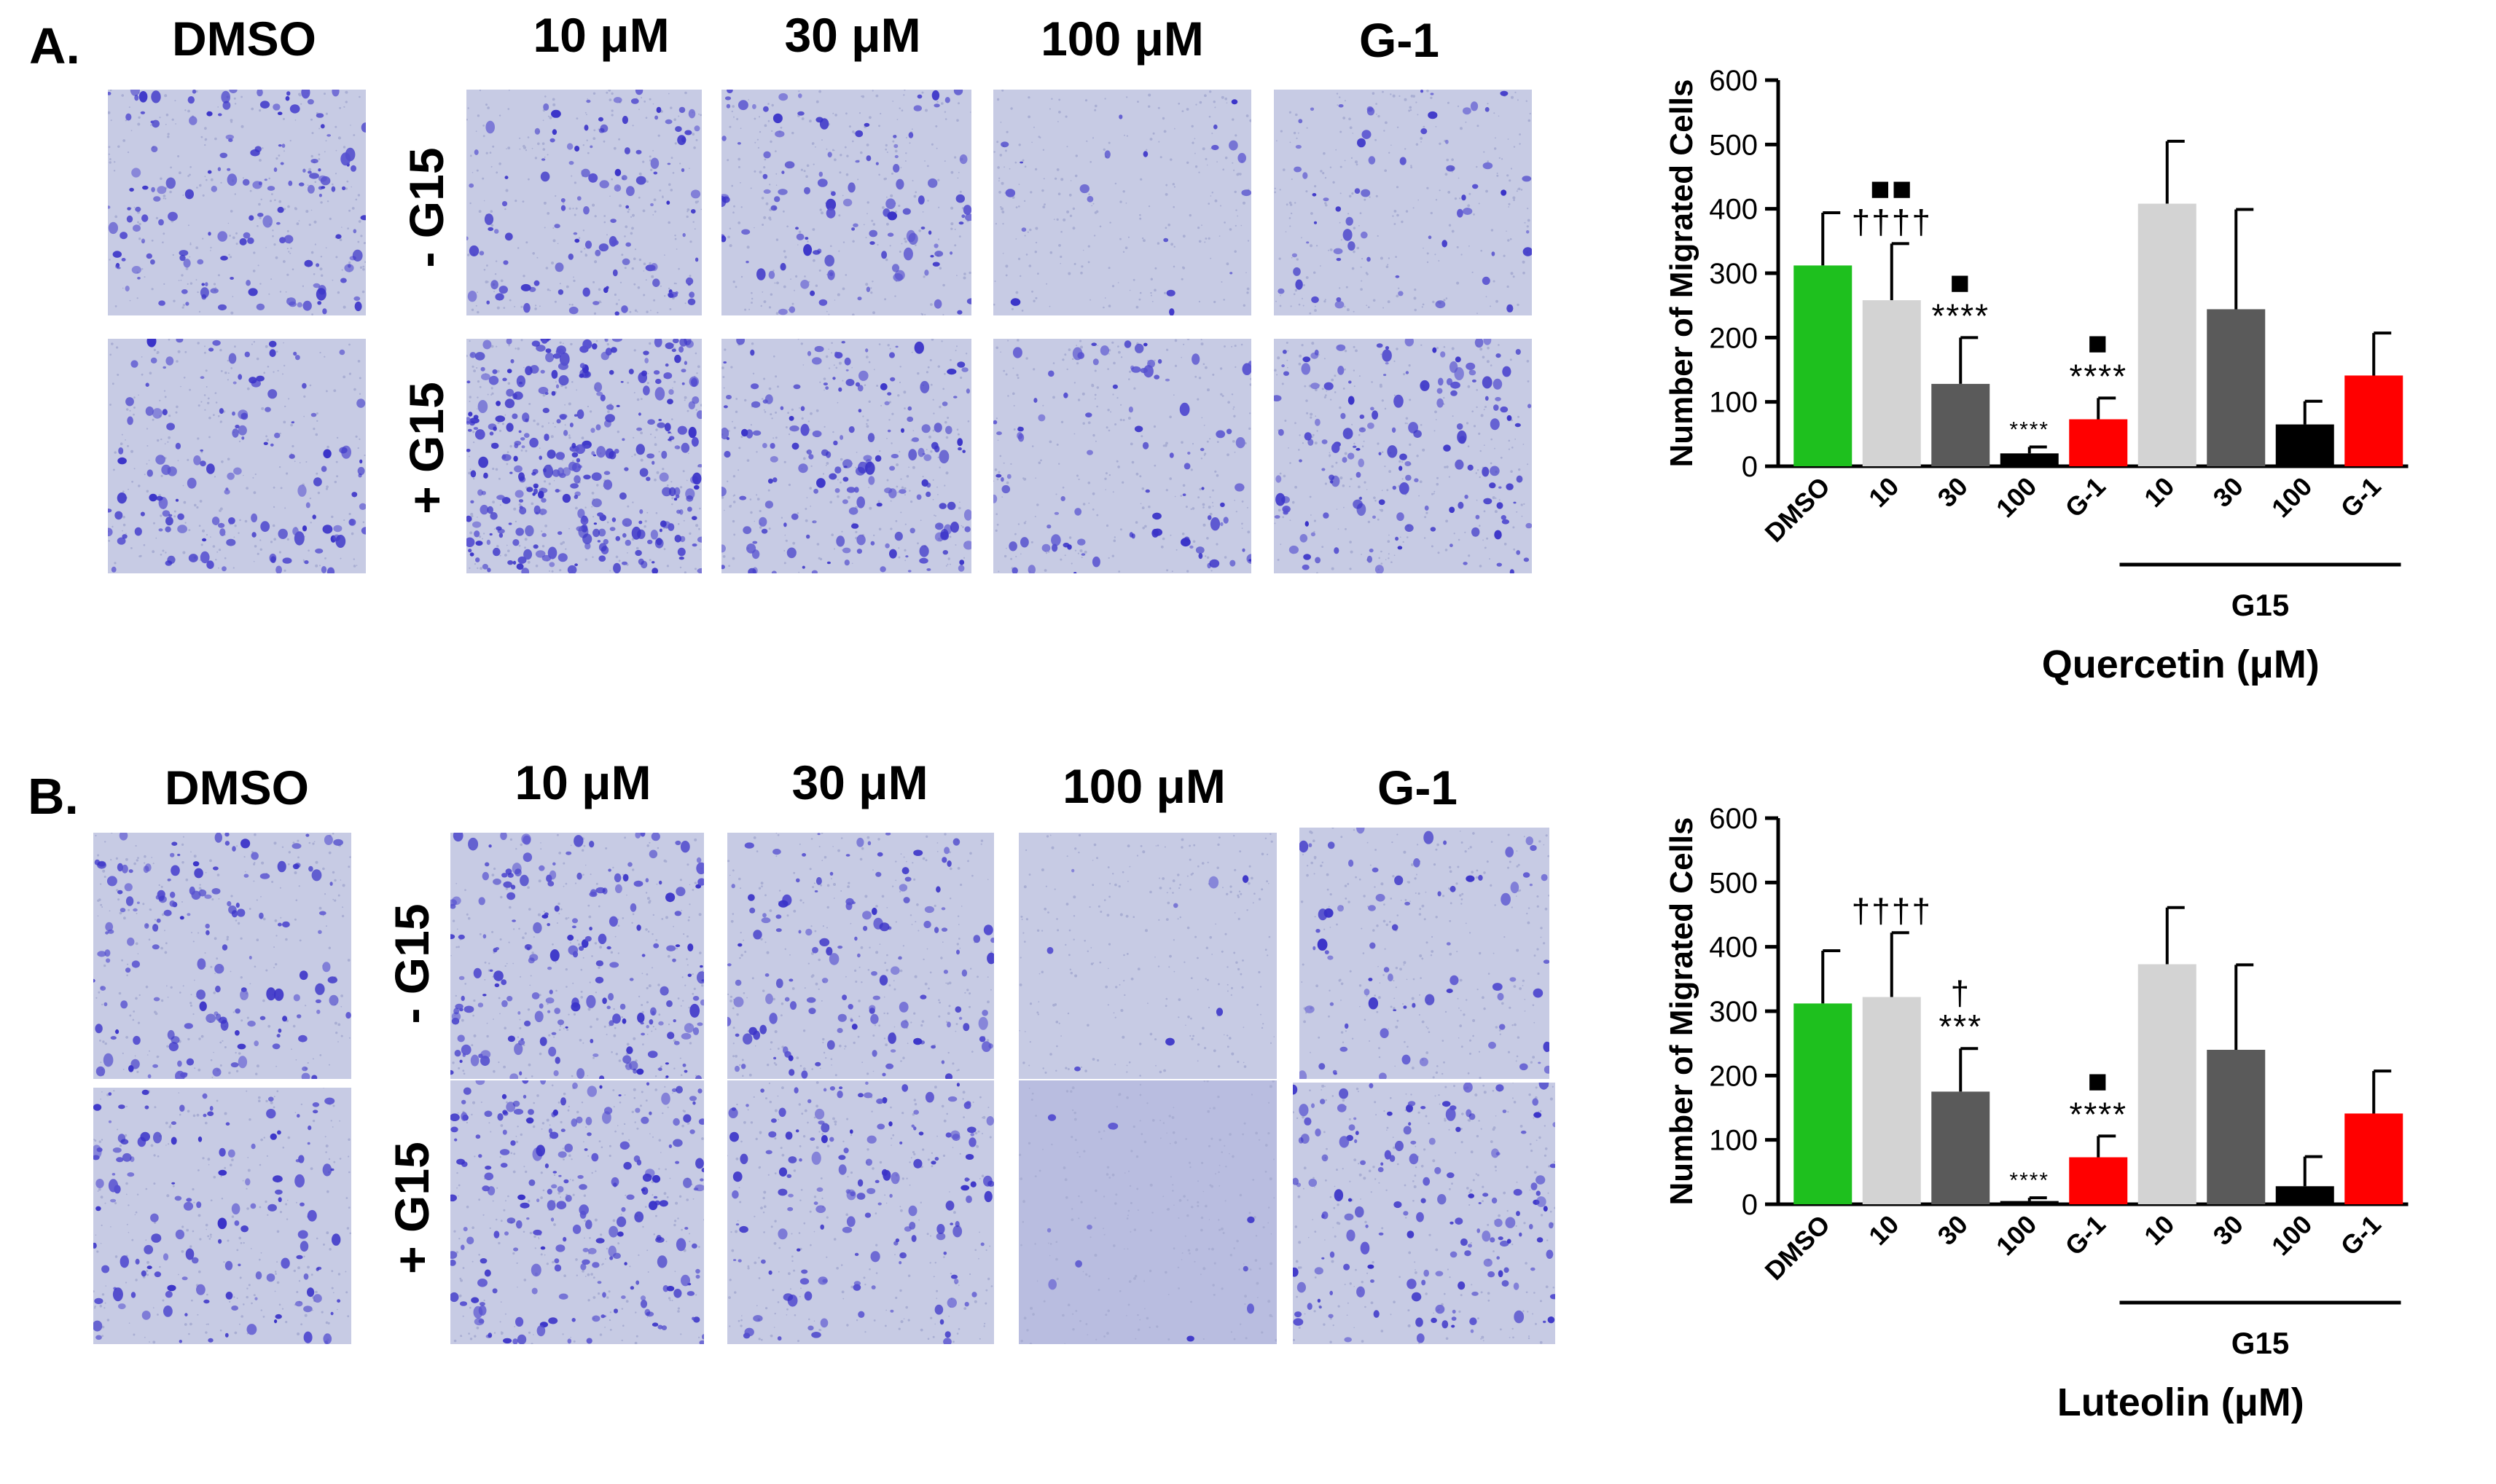  I want to click on significance-marker: ■■, so click(1892, 188).